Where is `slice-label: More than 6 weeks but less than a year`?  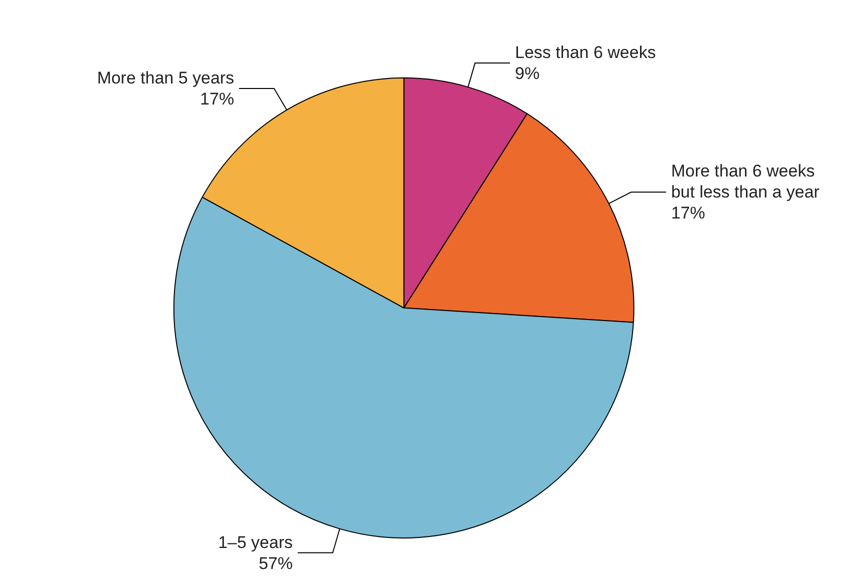 slice-label: More than 6 weeks but less than a year is located at coordinates (745, 182).